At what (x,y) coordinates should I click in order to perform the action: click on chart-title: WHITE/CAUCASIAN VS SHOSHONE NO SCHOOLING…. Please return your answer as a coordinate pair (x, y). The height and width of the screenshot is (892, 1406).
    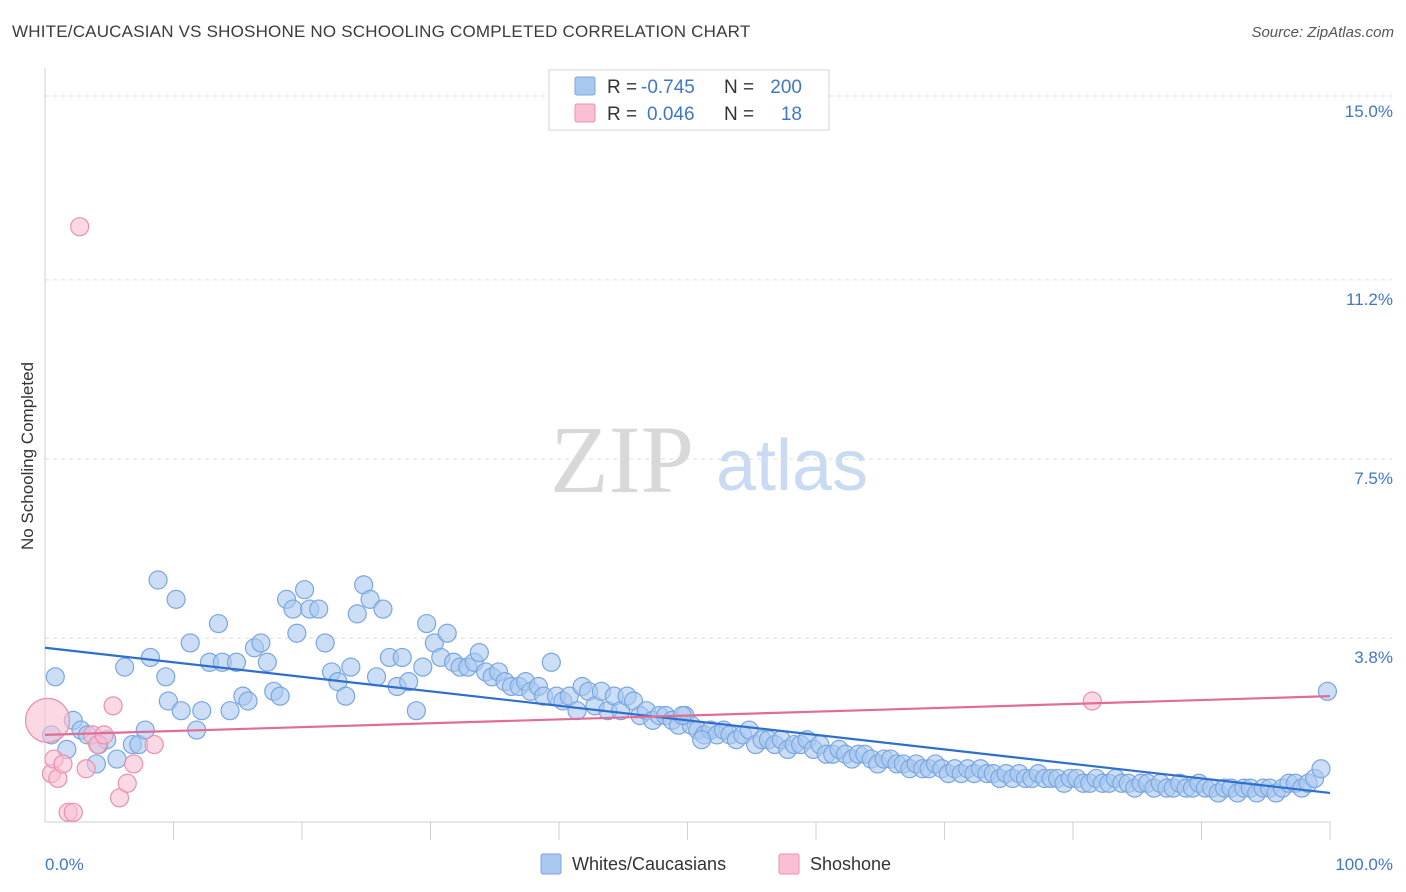
    Looking at the image, I should click on (381, 31).